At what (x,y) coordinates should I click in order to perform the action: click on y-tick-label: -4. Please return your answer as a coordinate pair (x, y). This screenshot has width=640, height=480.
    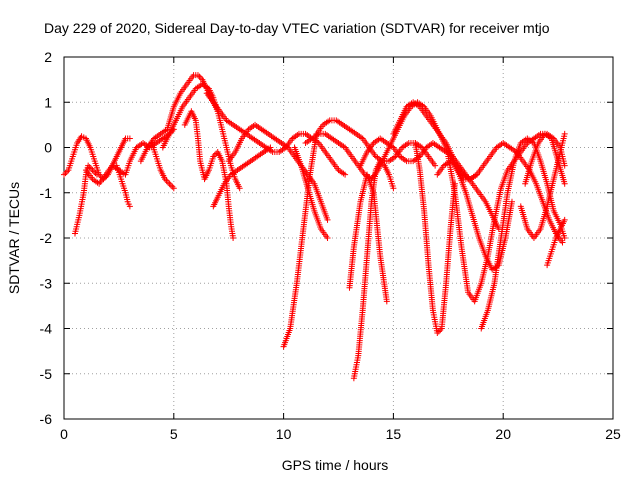
    Looking at the image, I should click on (46, 329).